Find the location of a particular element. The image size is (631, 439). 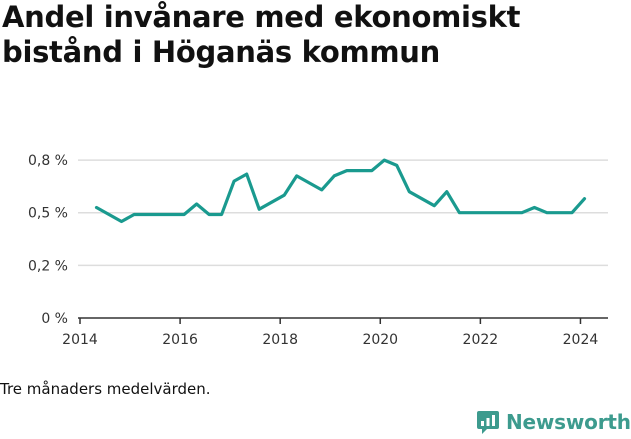

series-line is located at coordinates (340, 191).